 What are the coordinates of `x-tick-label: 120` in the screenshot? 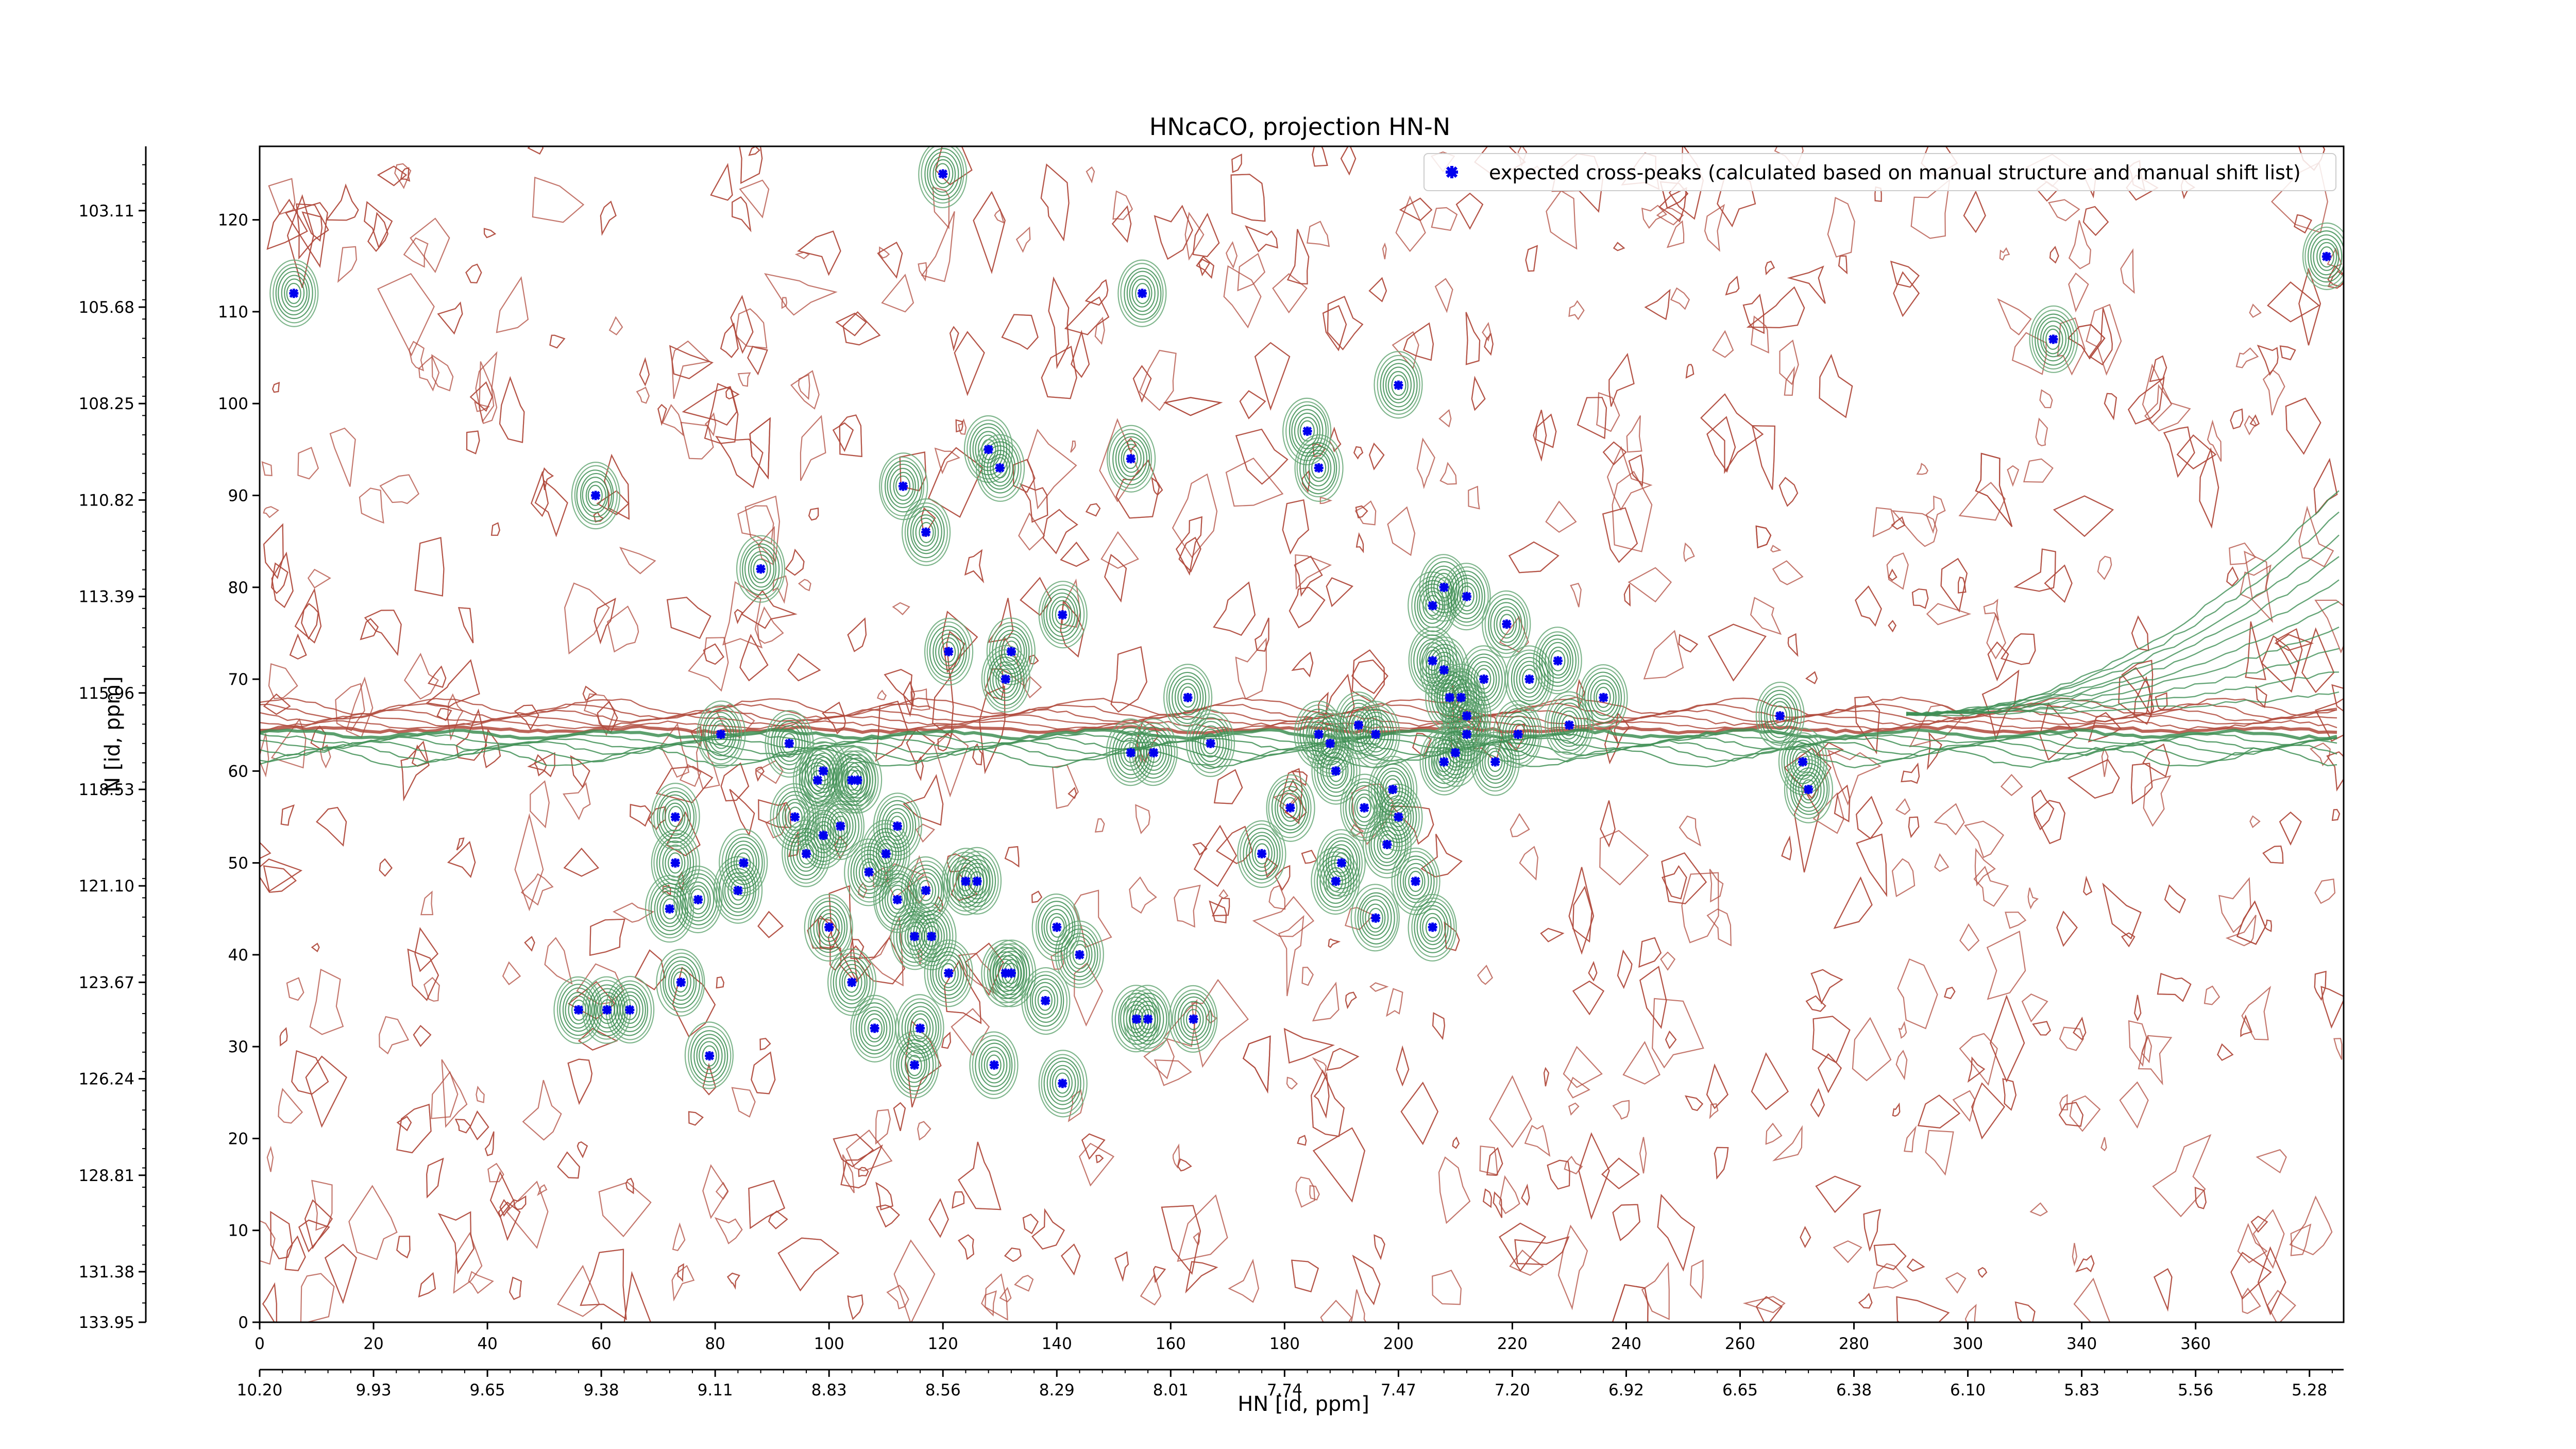 It's located at (943, 1344).